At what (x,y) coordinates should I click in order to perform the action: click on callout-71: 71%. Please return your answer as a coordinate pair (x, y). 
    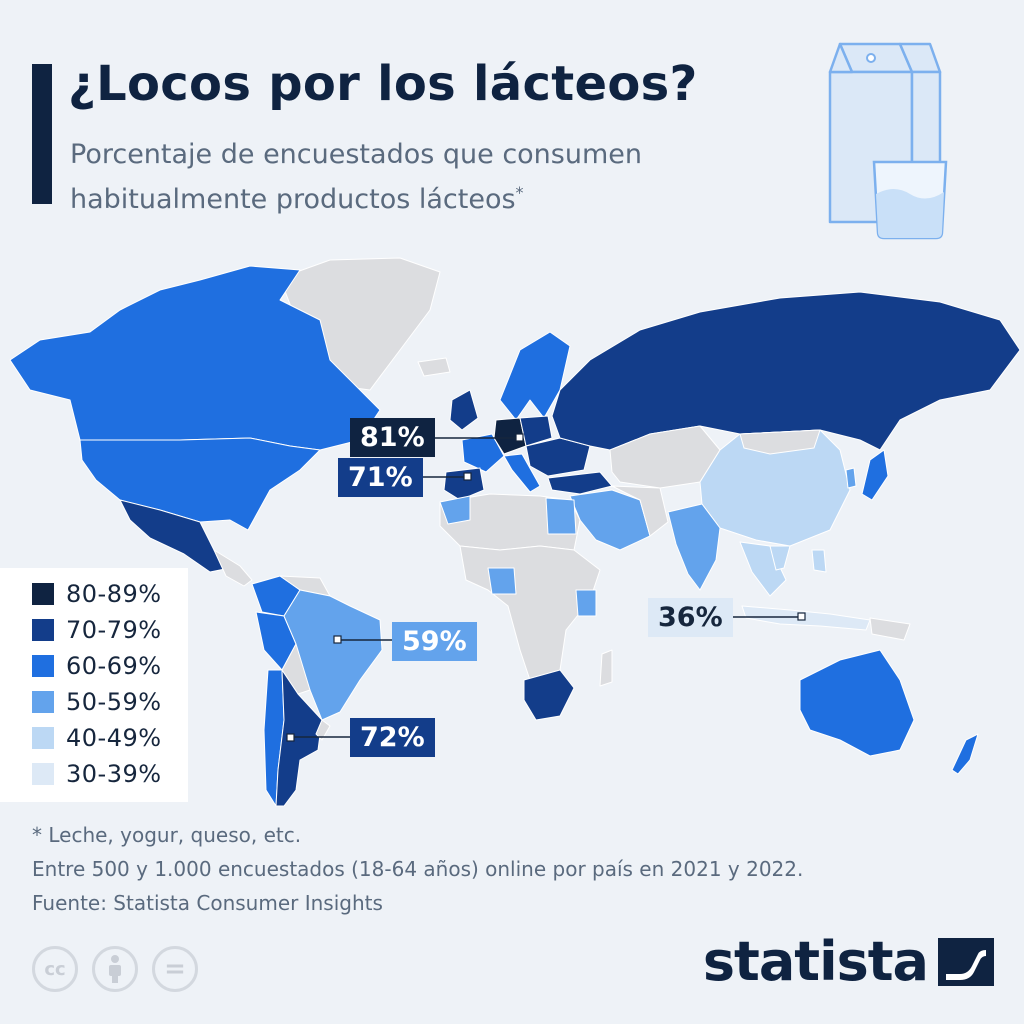
    Looking at the image, I should click on (380, 477).